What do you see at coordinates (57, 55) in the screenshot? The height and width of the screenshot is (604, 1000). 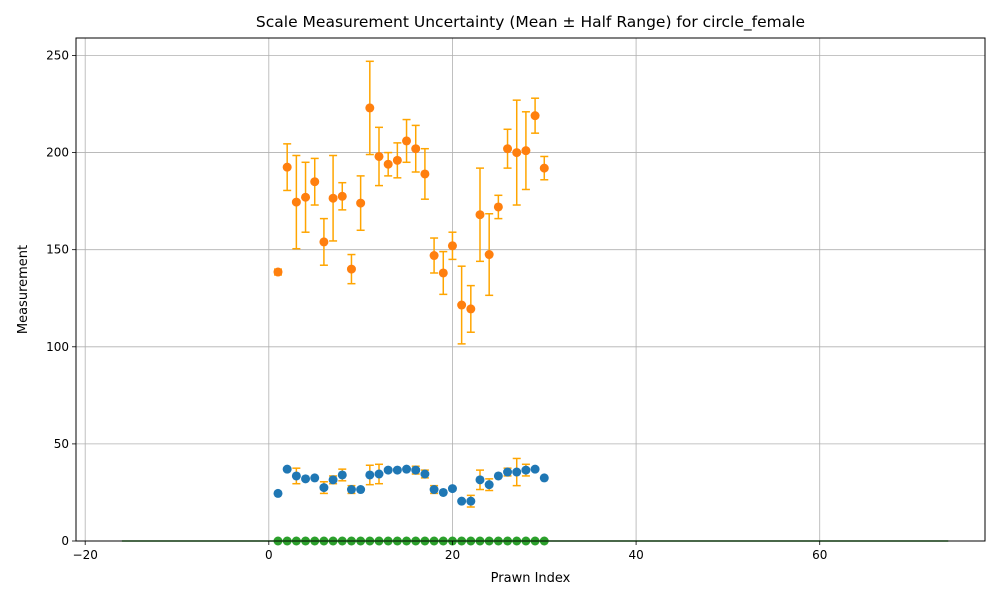 I see `y-tick-label: 250` at bounding box center [57, 55].